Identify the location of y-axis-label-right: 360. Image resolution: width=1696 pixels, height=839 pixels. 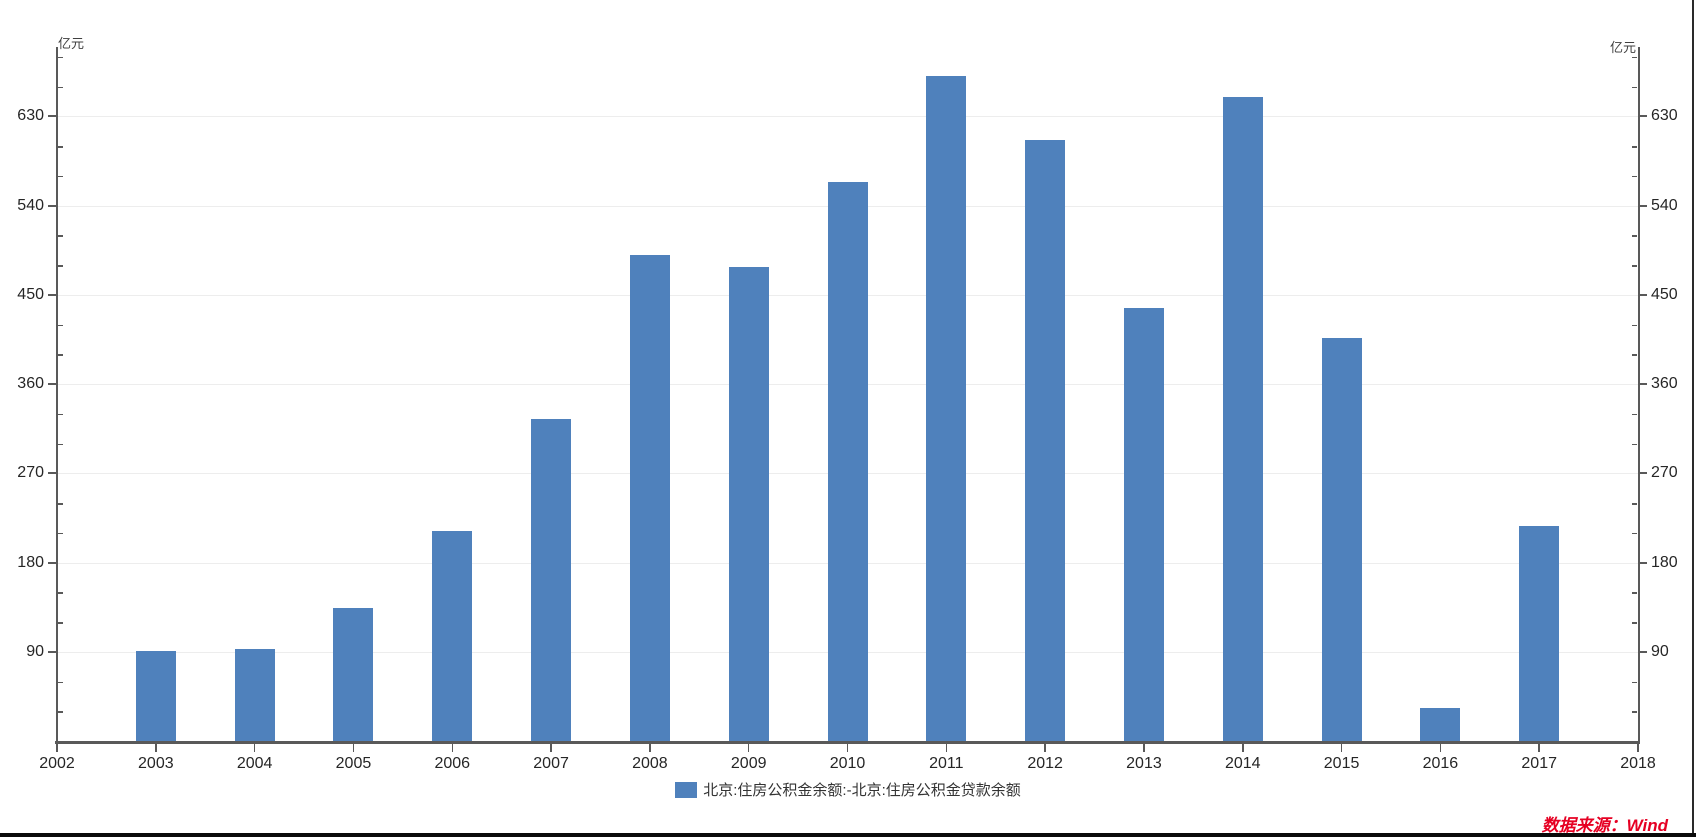
(1664, 384).